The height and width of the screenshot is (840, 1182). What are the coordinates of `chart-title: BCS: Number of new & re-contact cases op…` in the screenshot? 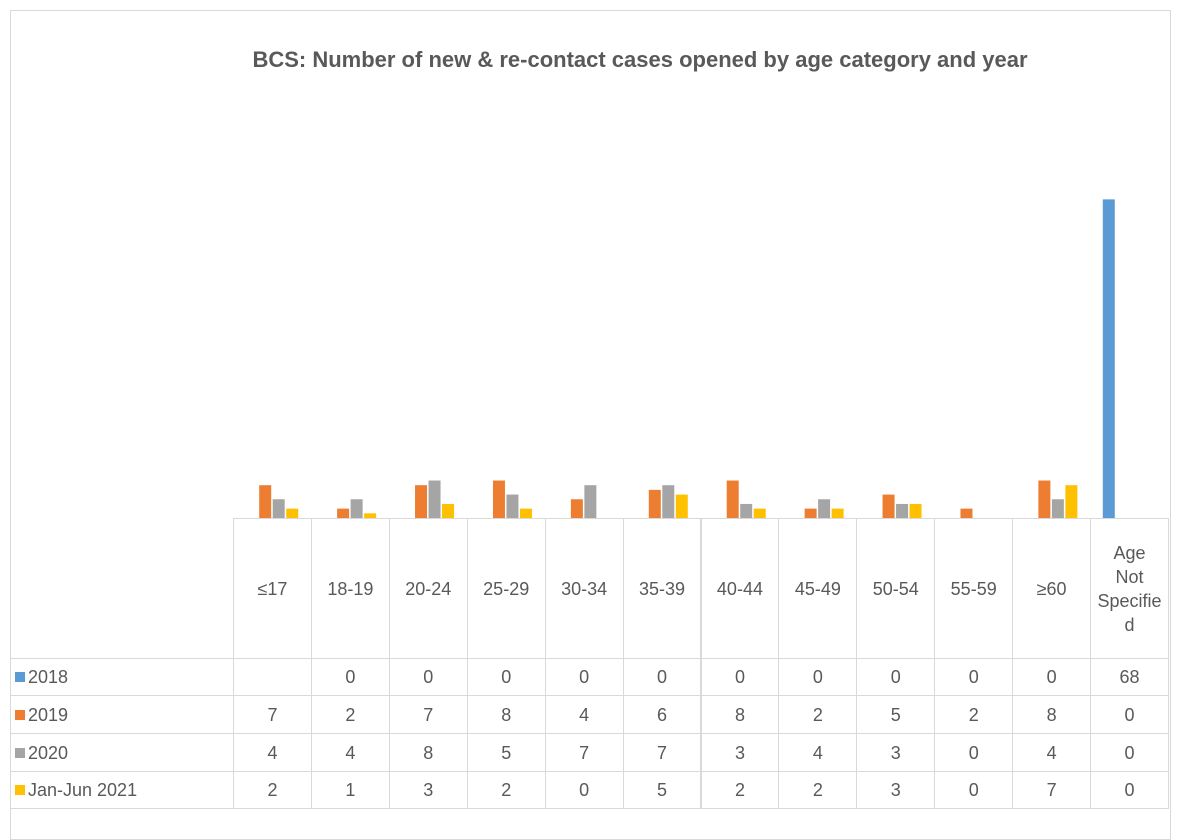 It's located at (640, 59).